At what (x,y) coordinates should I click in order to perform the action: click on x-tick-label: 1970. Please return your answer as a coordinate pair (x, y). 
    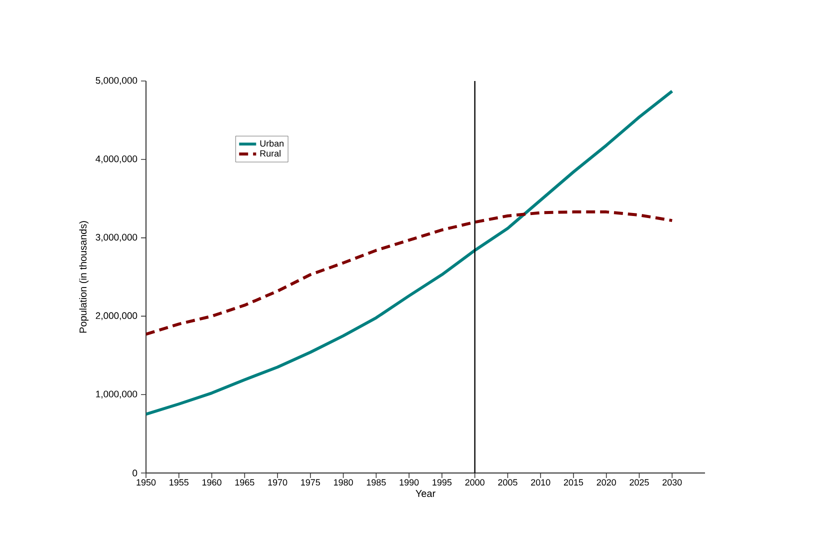
    Looking at the image, I should click on (278, 482).